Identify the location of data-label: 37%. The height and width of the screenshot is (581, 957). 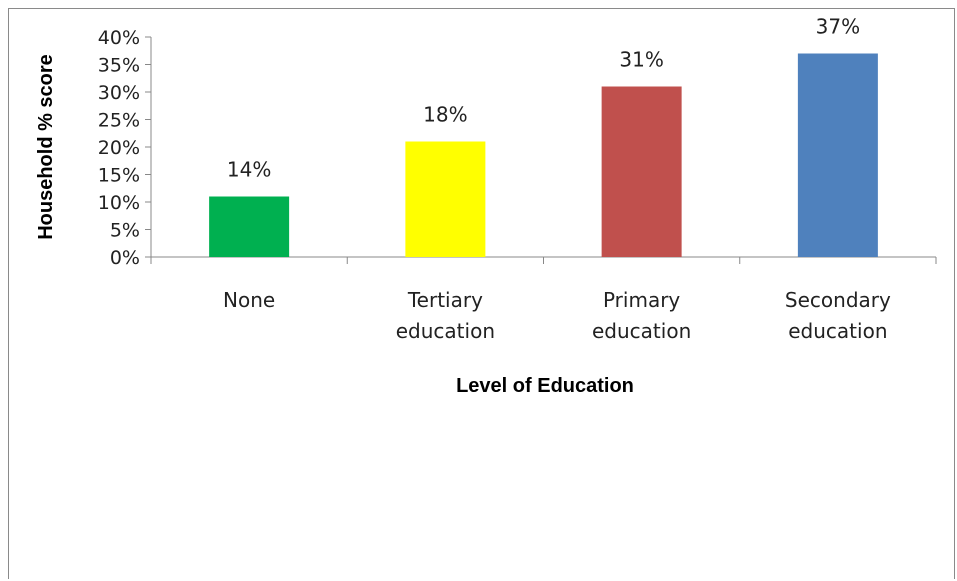
(838, 27).